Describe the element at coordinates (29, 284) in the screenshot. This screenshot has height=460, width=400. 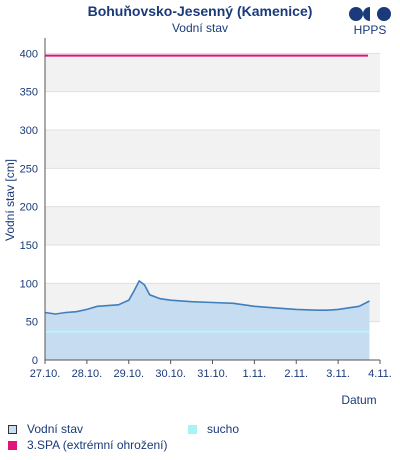
I see `y-tick-label: 100` at that location.